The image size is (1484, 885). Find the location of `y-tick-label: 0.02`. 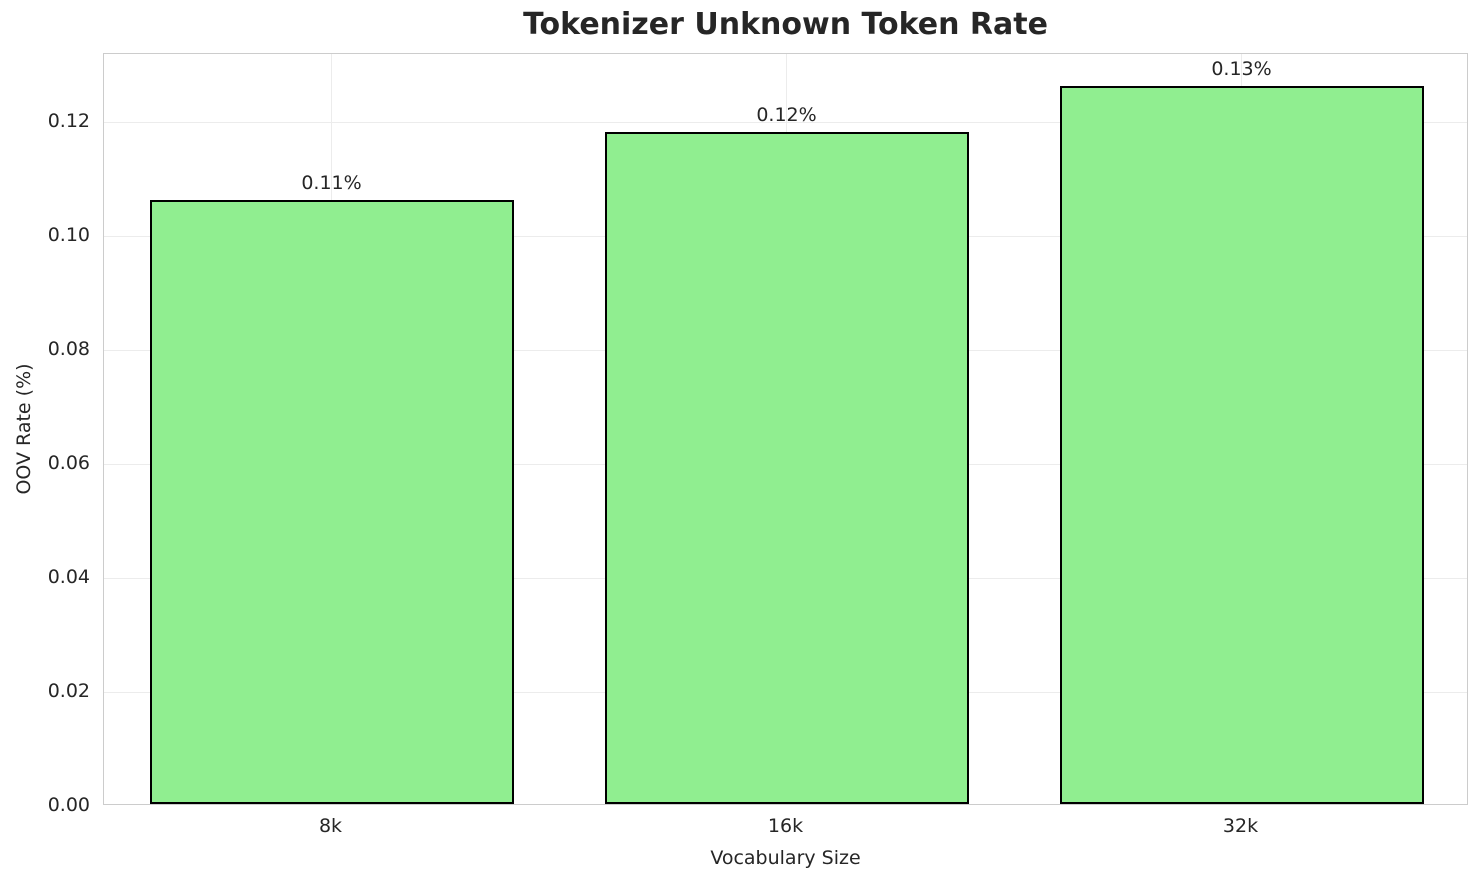

y-tick-label: 0.02 is located at coordinates (68, 691).